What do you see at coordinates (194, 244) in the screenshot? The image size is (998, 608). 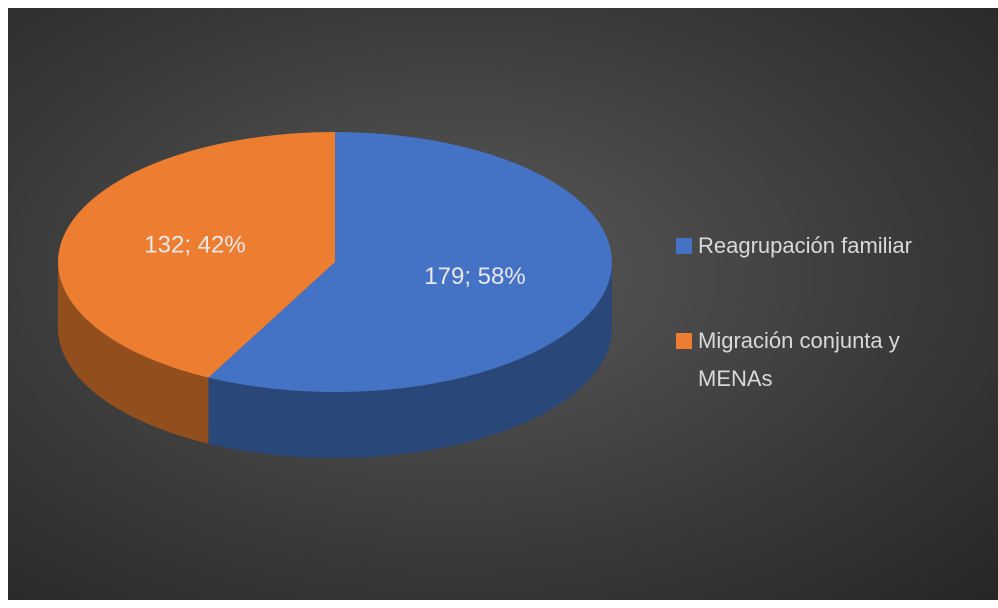 I see `data-label: 132; 42%` at bounding box center [194, 244].